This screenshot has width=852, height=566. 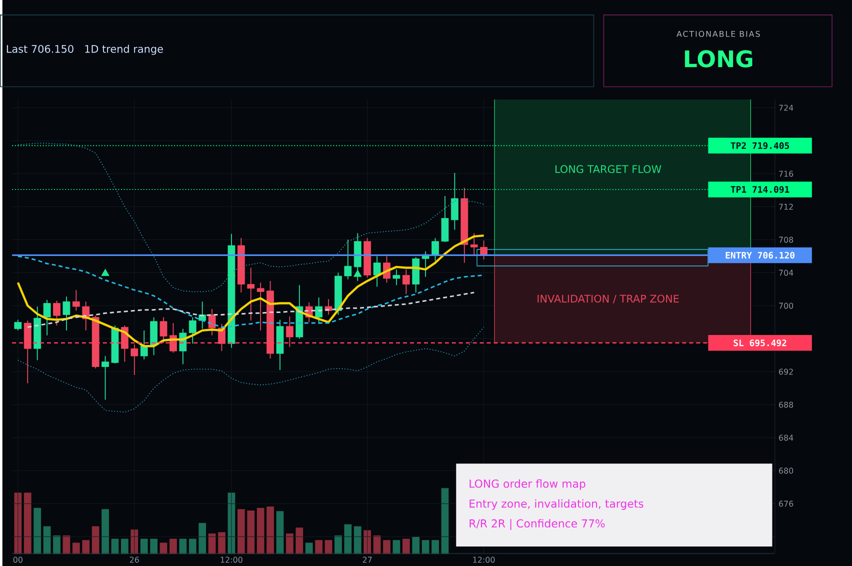 What do you see at coordinates (528, 484) in the screenshot?
I see `annotation: LONG order flow map` at bounding box center [528, 484].